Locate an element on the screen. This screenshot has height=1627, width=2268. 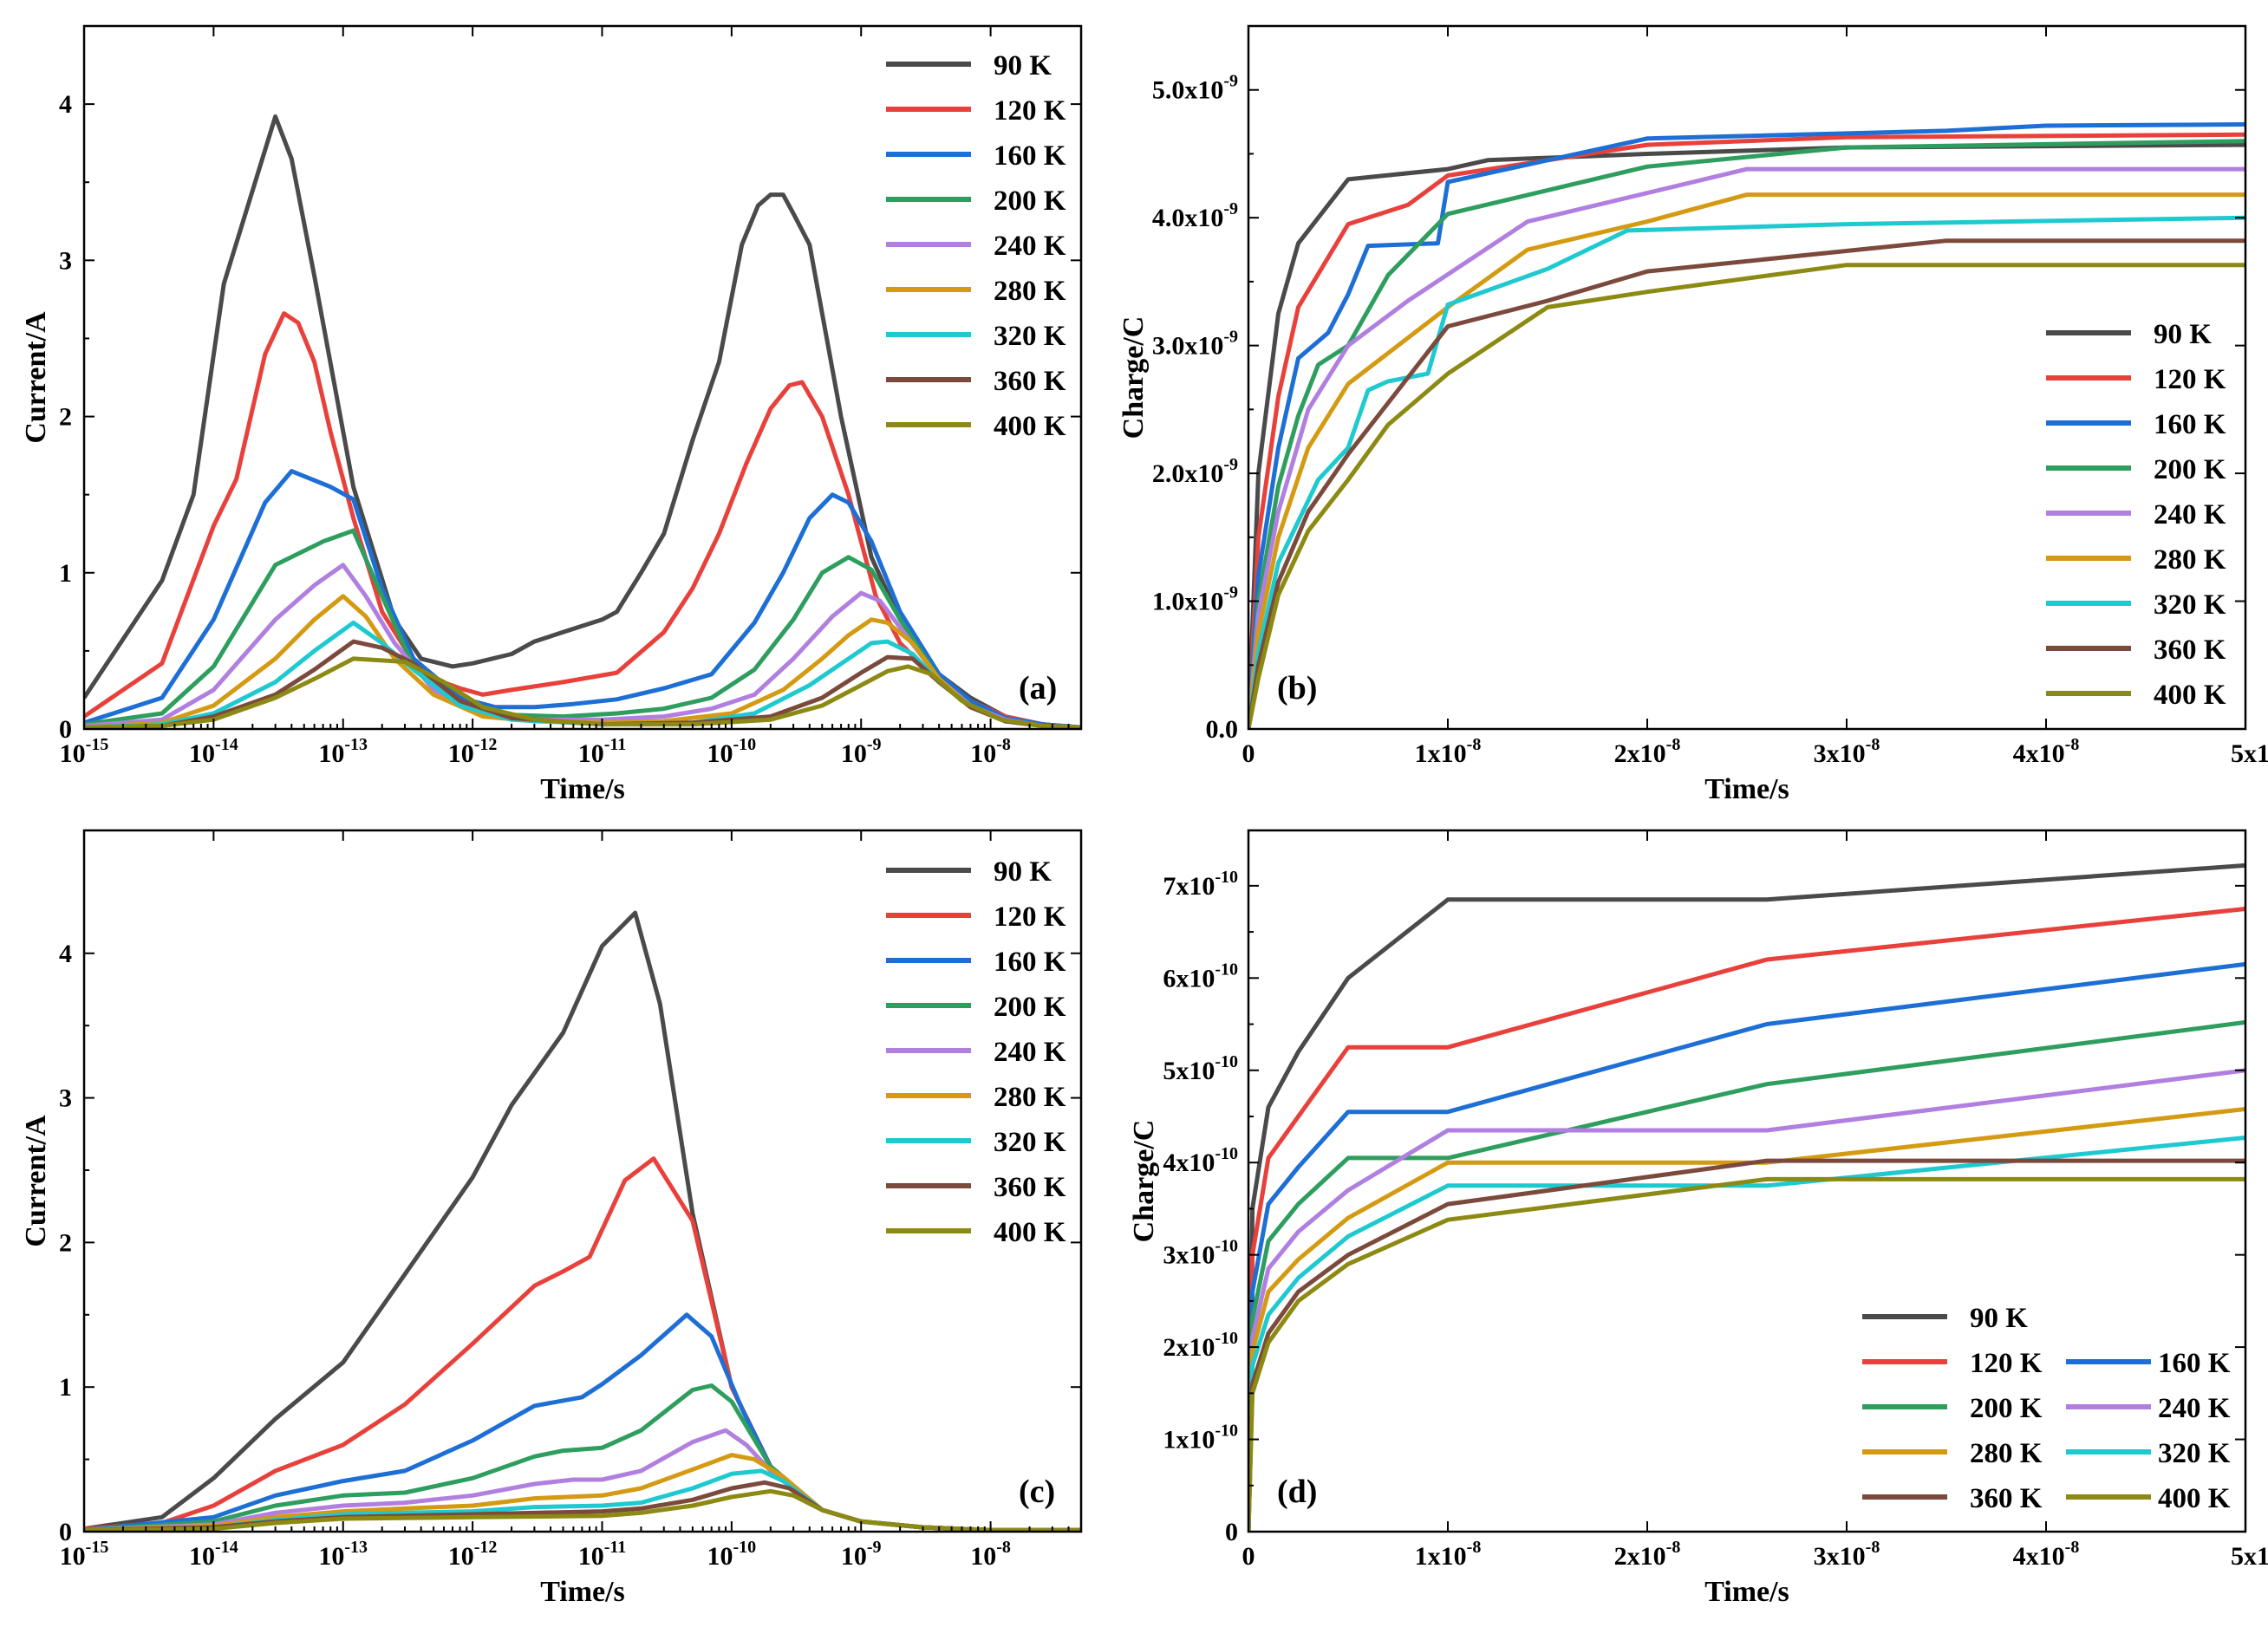
x-tick-label-exponent: -14 is located at coordinates (226, 1547).